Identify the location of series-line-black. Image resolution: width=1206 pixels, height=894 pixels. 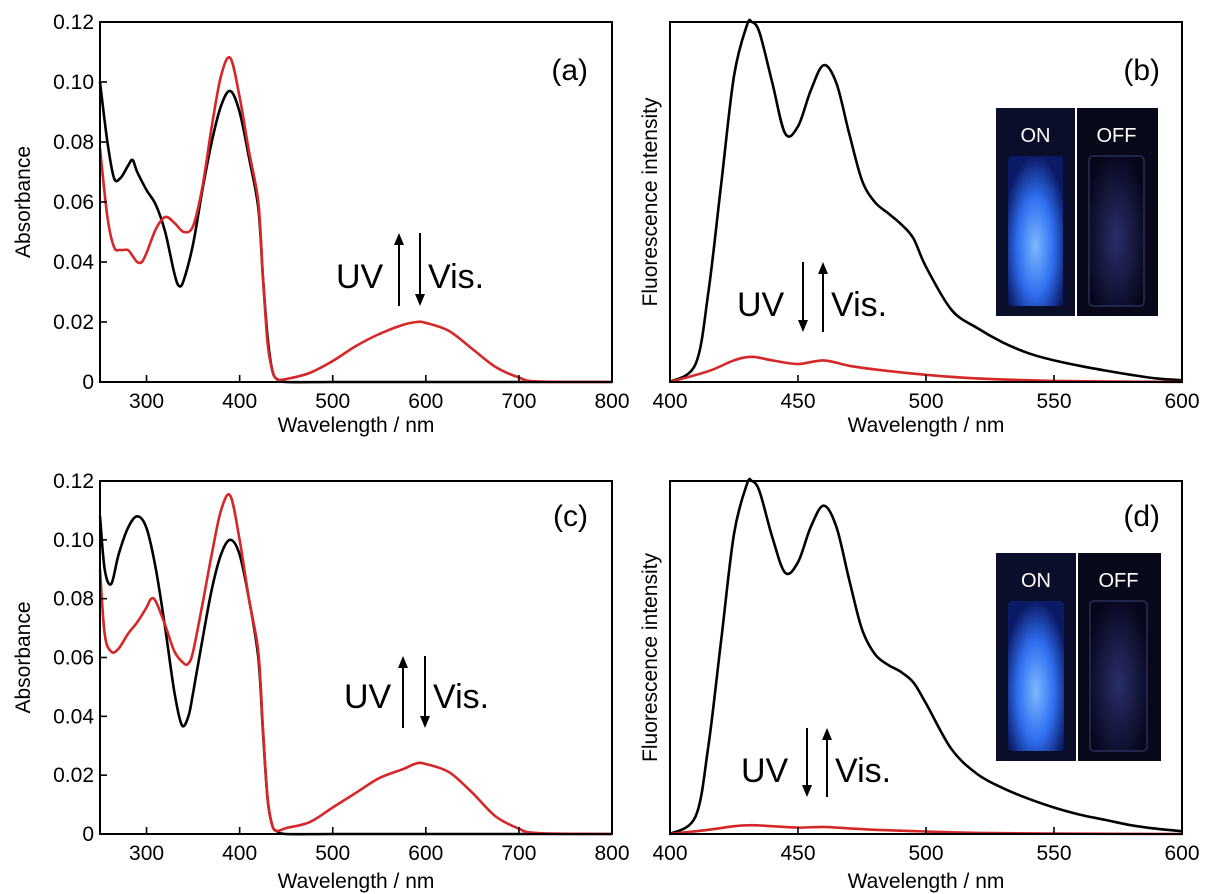
(355, 232).